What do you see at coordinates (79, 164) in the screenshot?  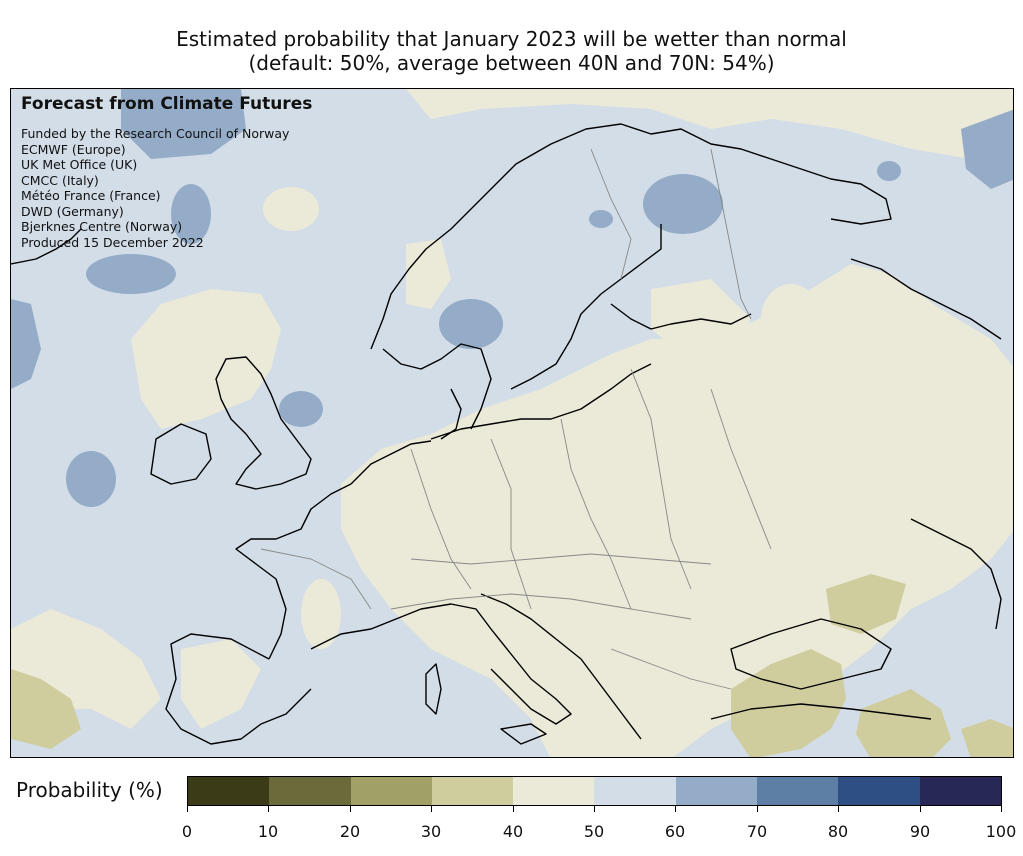 I see `credit-line: UK Met Office (UK)` at bounding box center [79, 164].